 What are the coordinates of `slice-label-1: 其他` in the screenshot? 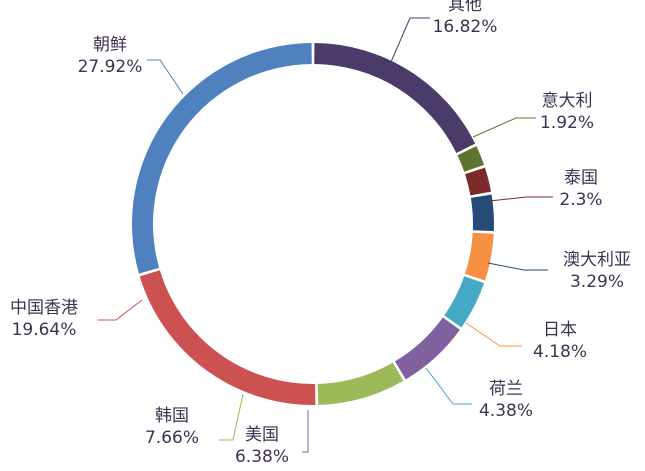 It's located at (465, 7).